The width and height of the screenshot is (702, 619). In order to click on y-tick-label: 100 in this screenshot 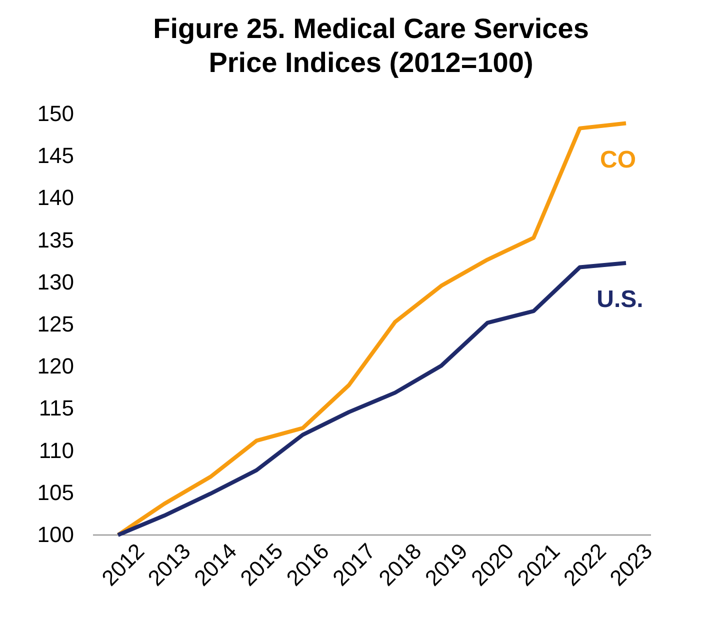, I will do `click(55, 535)`.